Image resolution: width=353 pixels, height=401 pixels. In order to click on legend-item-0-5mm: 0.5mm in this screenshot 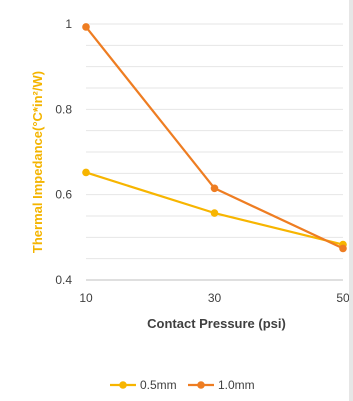, I will do `click(143, 385)`.